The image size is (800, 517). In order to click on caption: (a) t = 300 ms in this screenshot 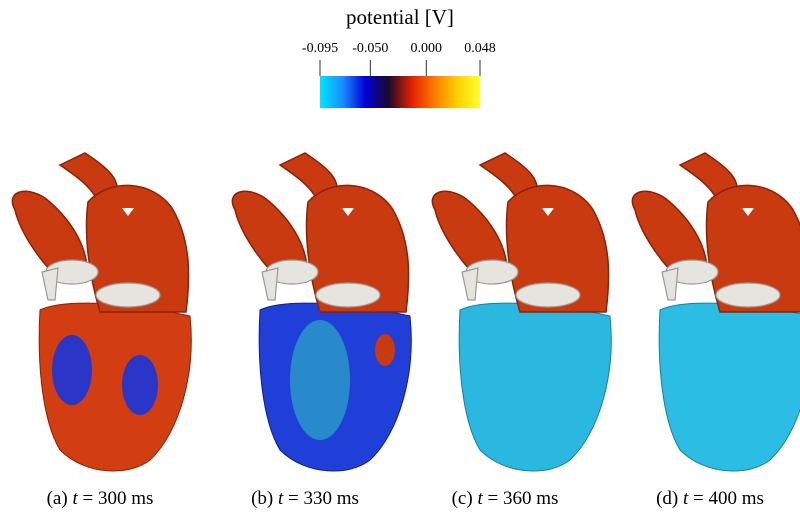, I will do `click(100, 498)`.